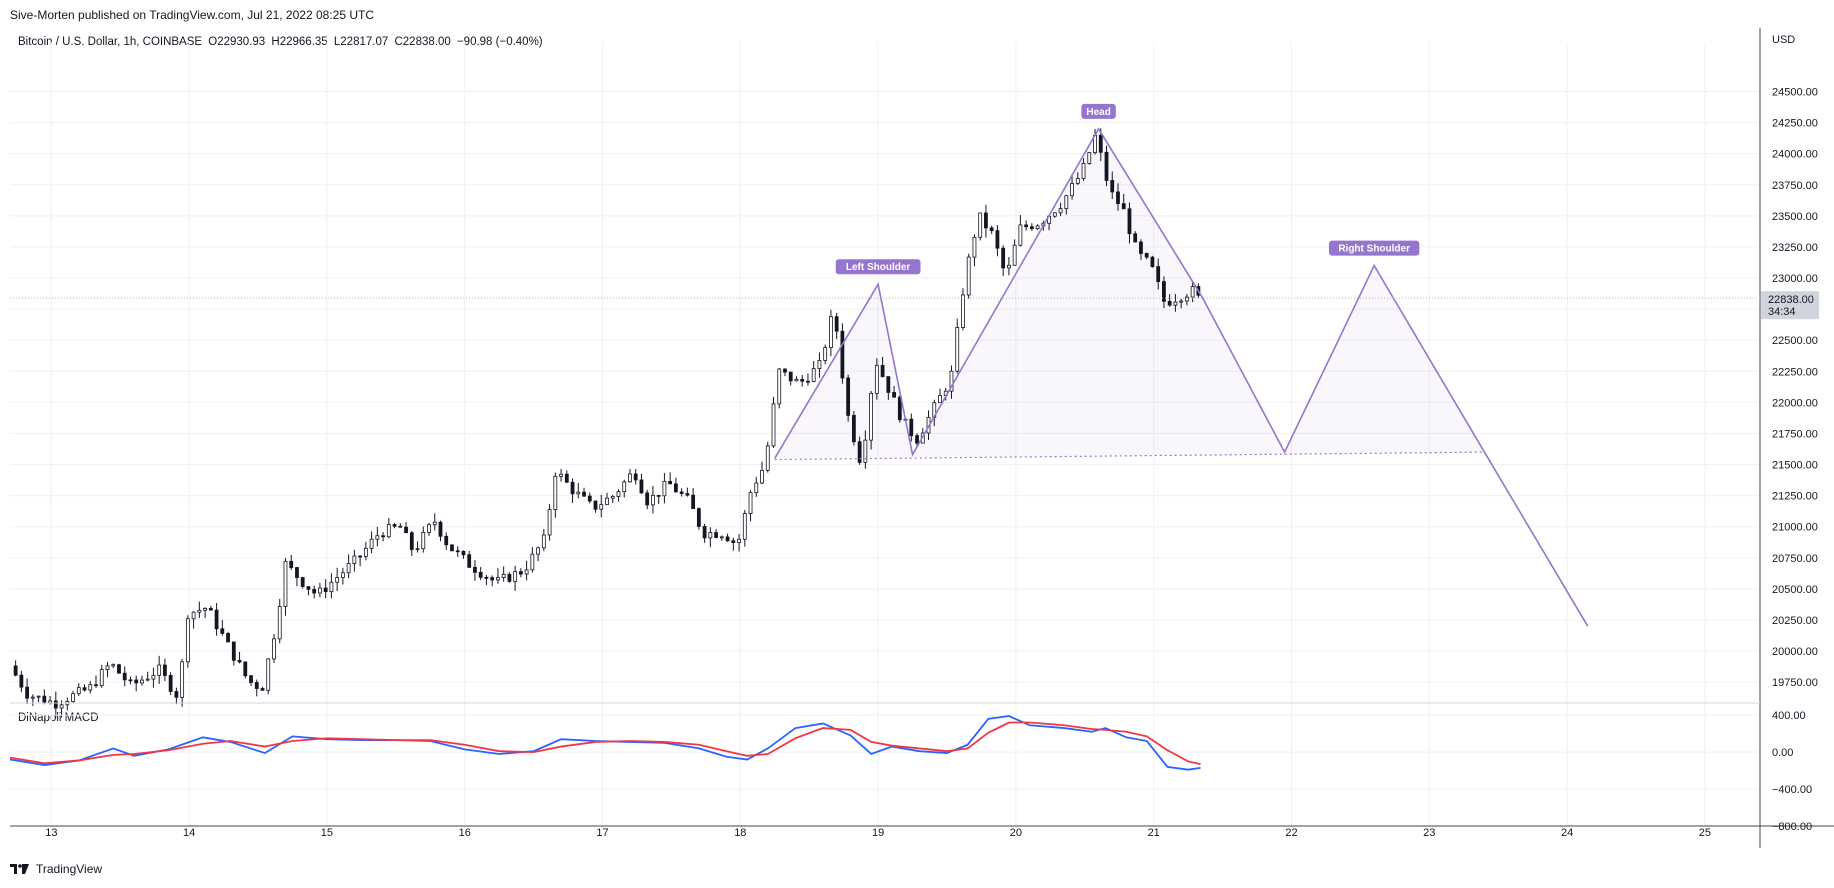 The image size is (1834, 888). I want to click on time-tick-label: 17, so click(602, 833).